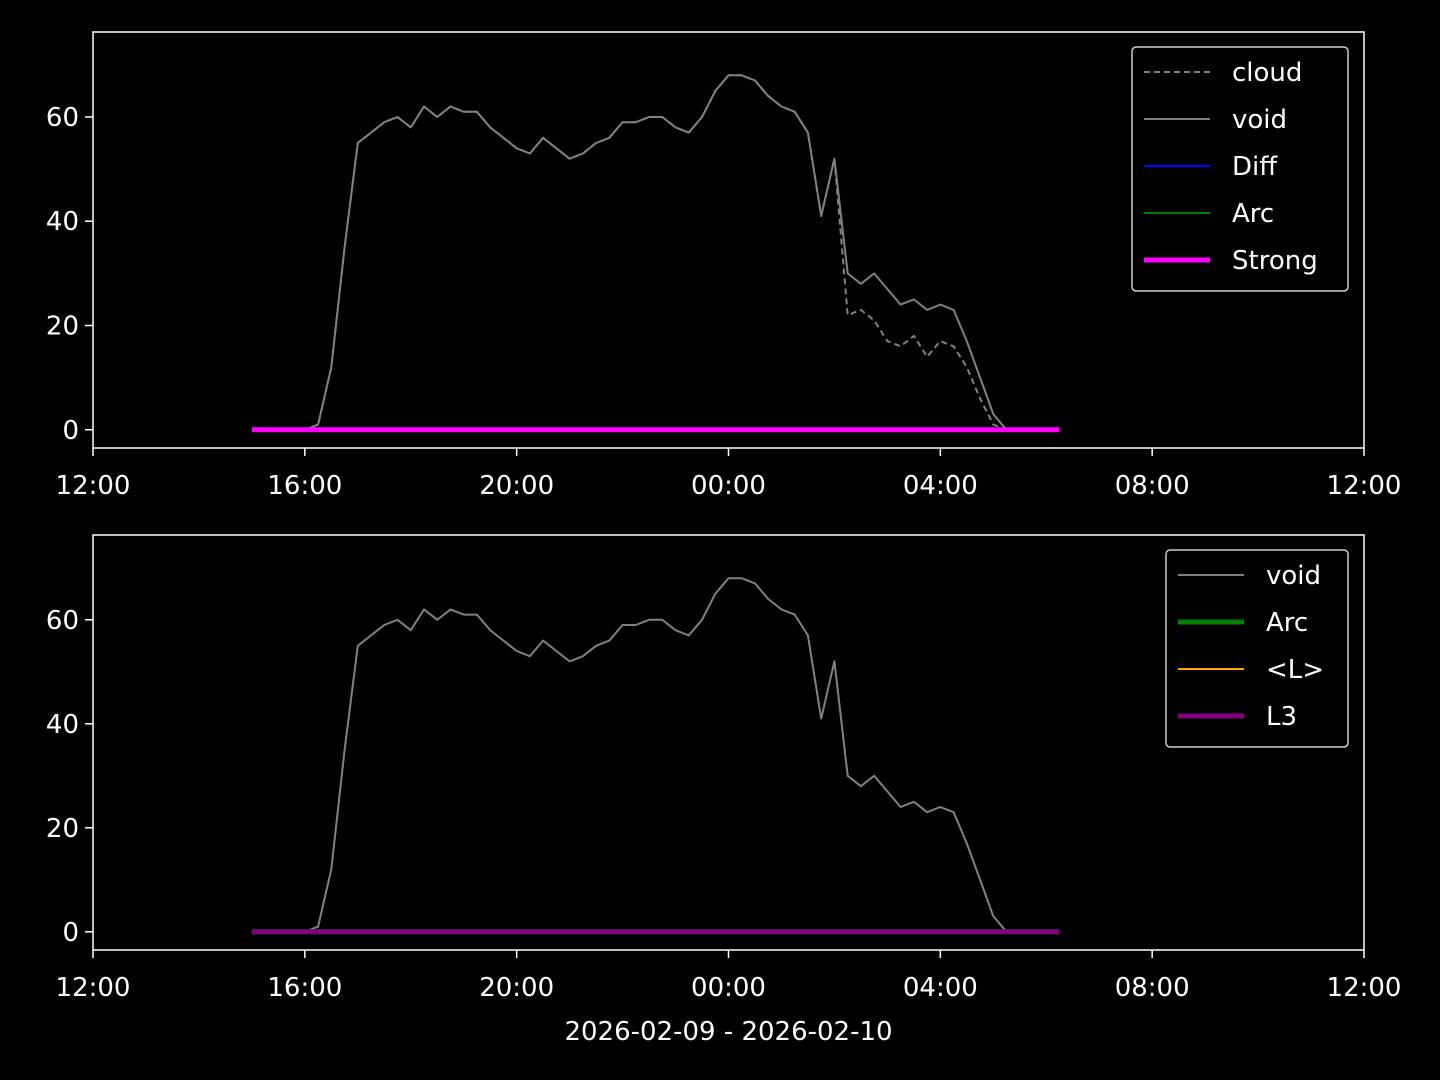 This screenshot has width=1440, height=1080. What do you see at coordinates (1275, 261) in the screenshot?
I see `legend-label: Strong` at bounding box center [1275, 261].